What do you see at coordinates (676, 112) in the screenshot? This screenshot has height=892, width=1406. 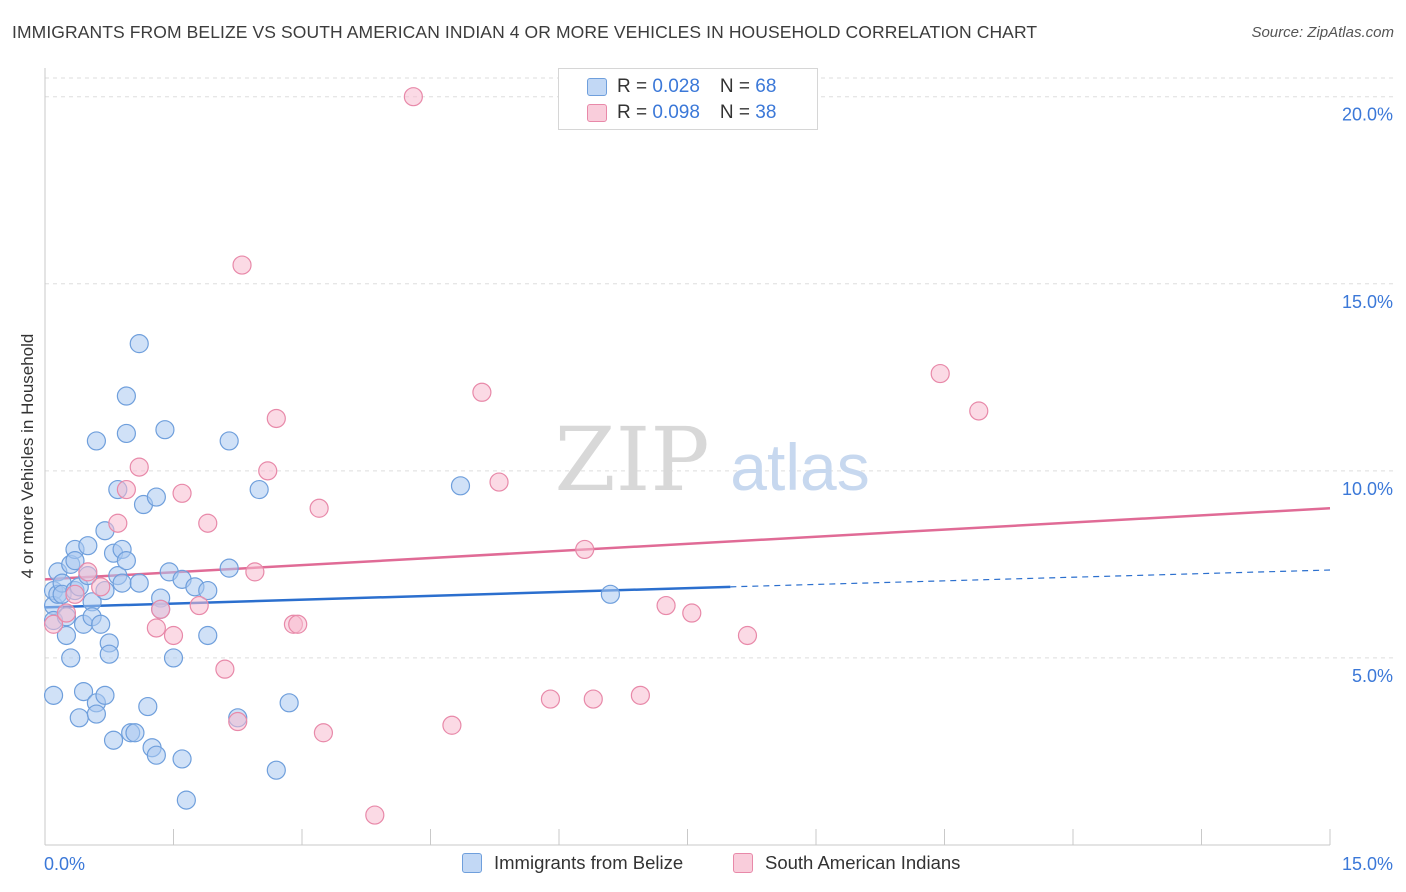 I see `legend-r-value: 0.098` at bounding box center [676, 112].